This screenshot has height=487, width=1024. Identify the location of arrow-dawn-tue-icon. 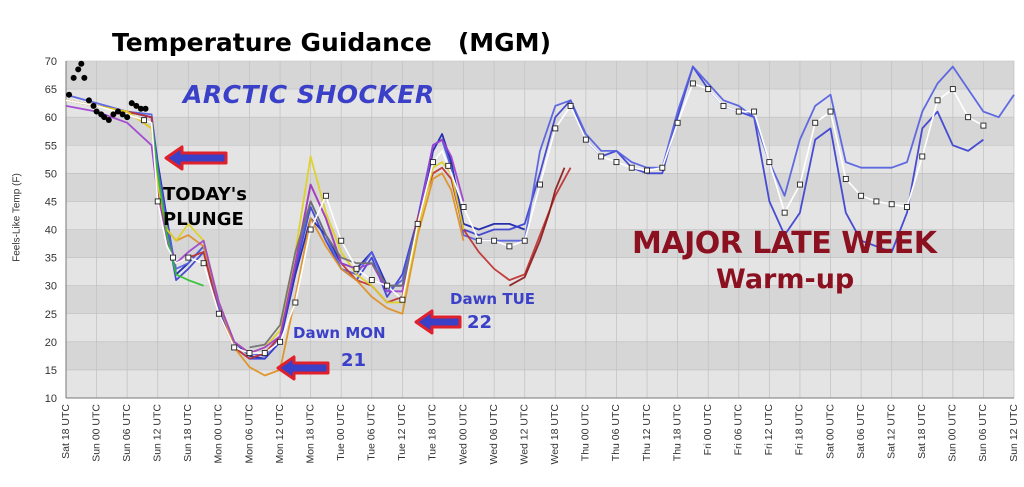
(438, 322).